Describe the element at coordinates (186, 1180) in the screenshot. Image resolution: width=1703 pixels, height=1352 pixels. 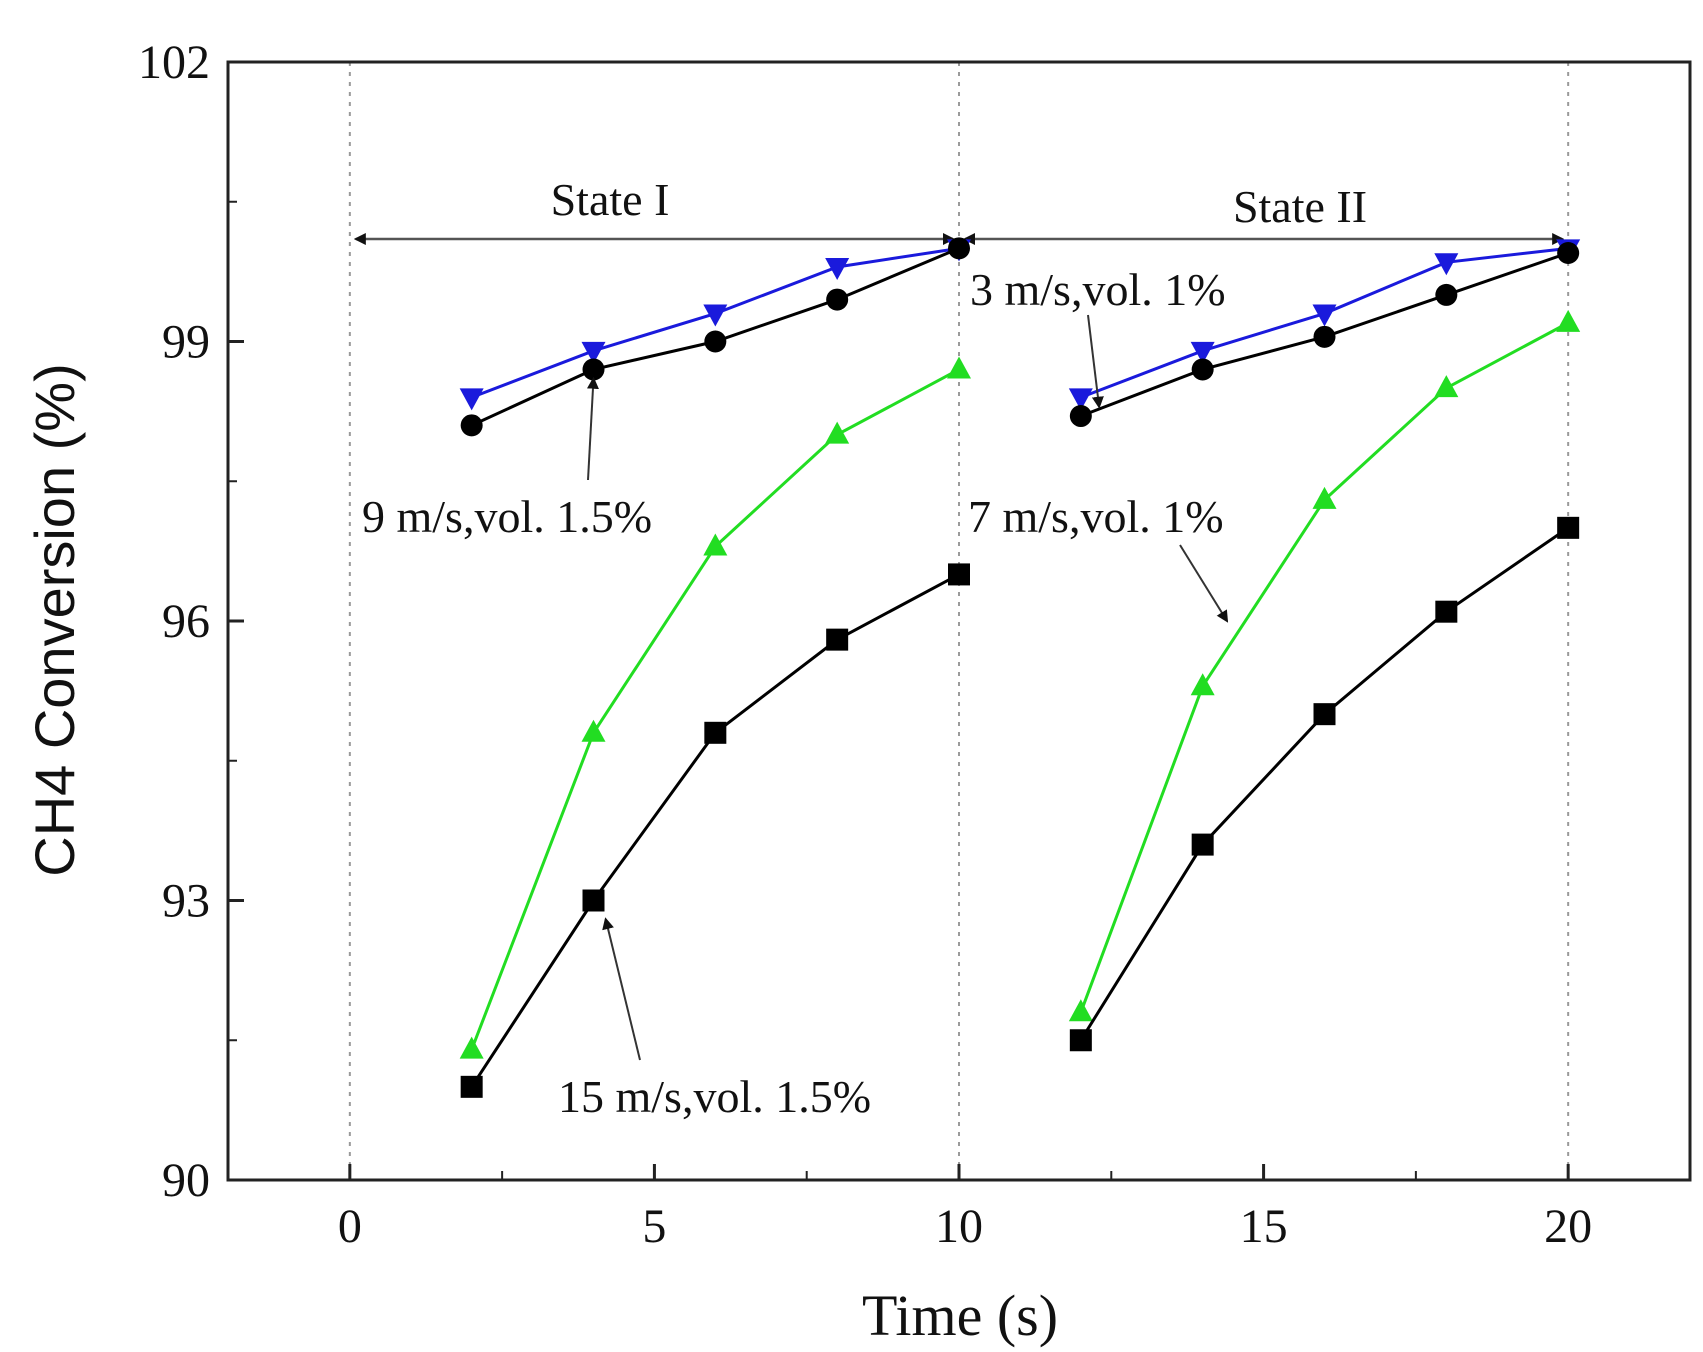
I see `y-tick-label: 90` at that location.